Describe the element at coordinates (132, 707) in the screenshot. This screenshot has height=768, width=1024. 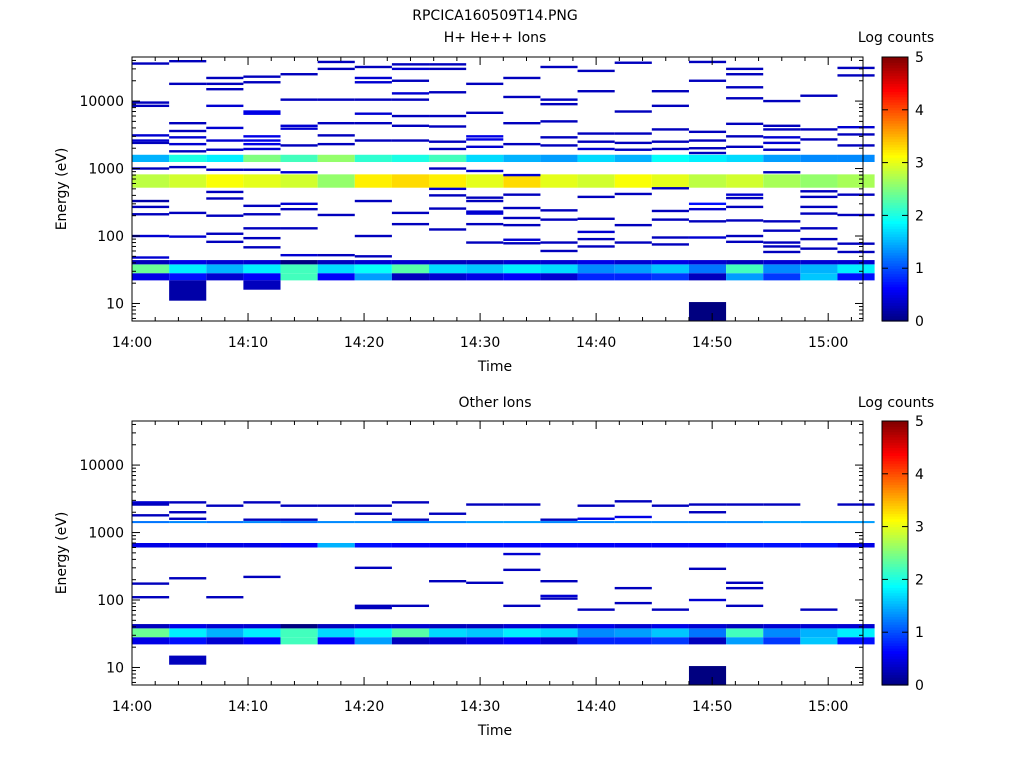
I see `x-tick-label: 14:00` at that location.